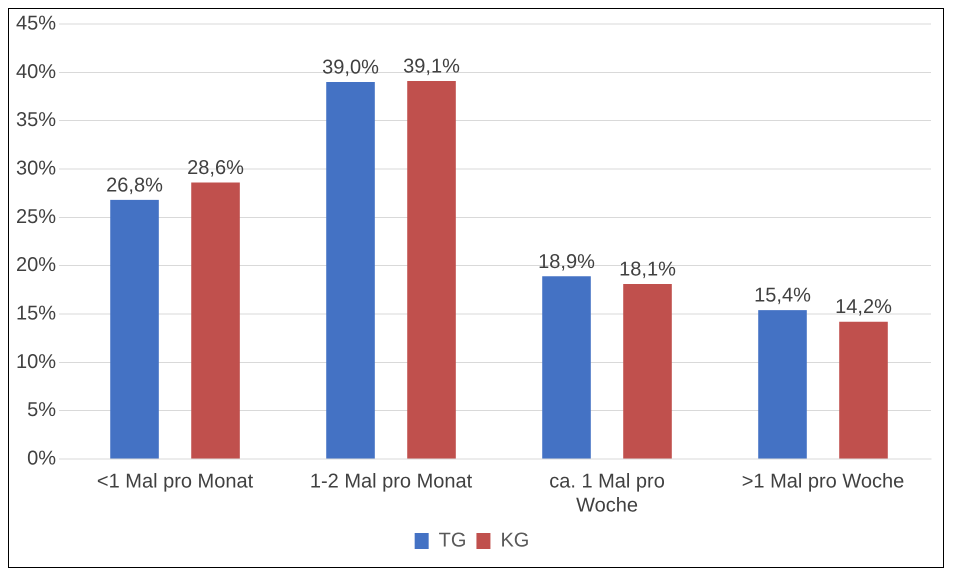 The image size is (954, 578). What do you see at coordinates (36, 23) in the screenshot?
I see `y-tick-label: 45%` at bounding box center [36, 23].